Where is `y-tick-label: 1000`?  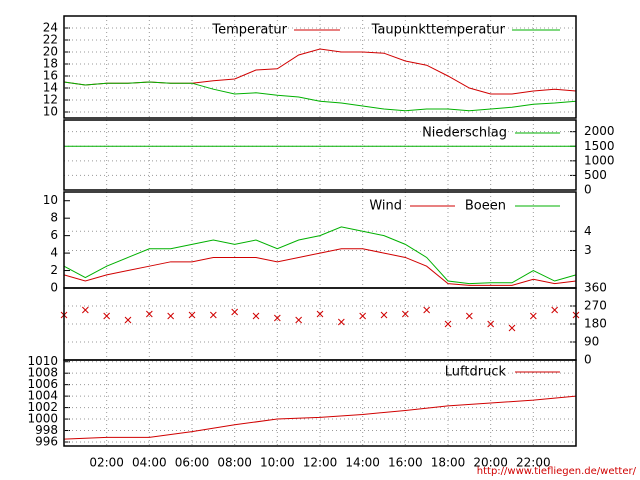
y-tick-label: 1000 is located at coordinates (42, 419).